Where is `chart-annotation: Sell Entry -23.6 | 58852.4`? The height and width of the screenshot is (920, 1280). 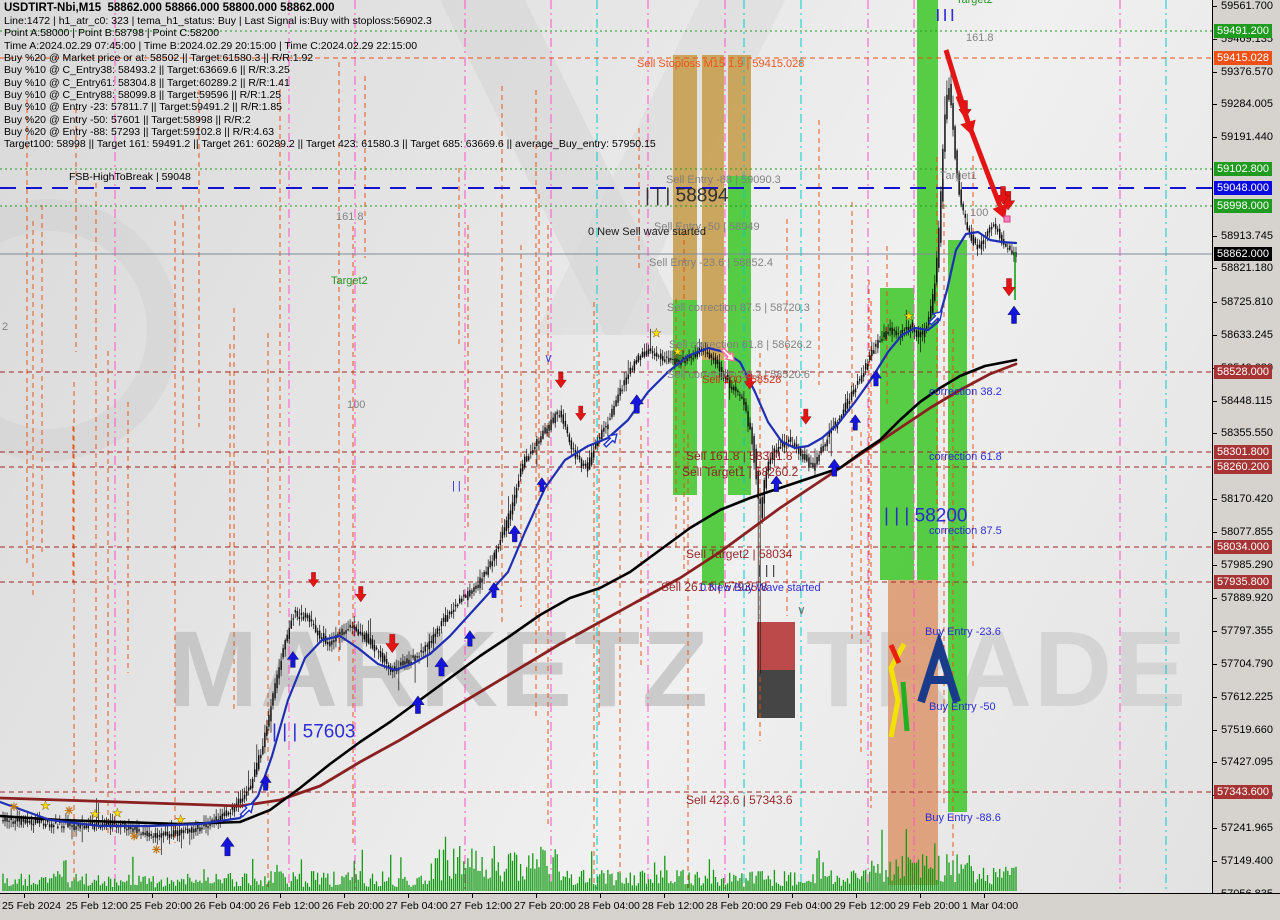
chart-annotation: Sell Entry -23.6 | 58852.4 is located at coordinates (711, 263).